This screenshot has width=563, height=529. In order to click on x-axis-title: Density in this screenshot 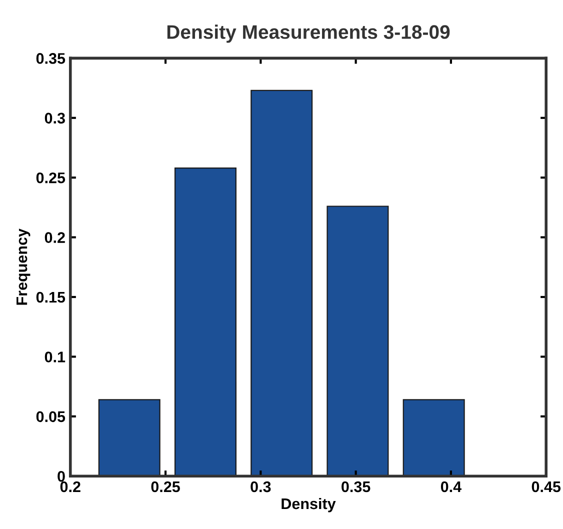, I will do `click(309, 505)`.